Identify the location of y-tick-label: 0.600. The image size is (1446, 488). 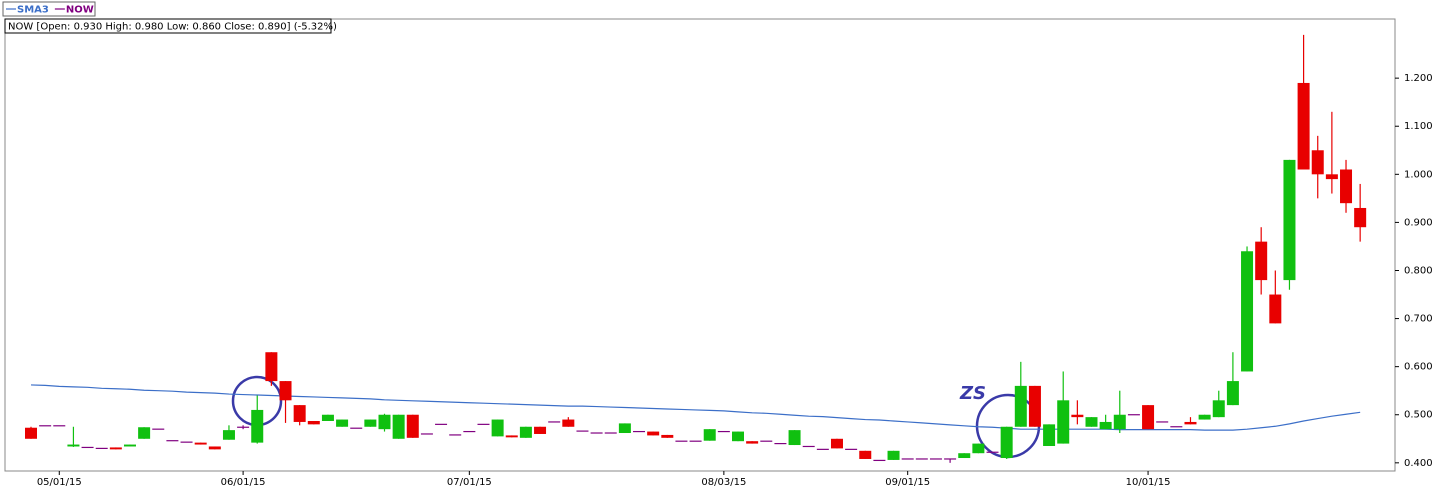
(1418, 367).